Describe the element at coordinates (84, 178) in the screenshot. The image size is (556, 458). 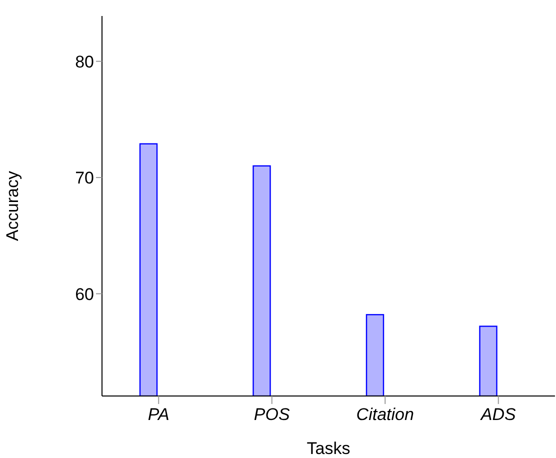
I see `y-tick-label: 70` at that location.